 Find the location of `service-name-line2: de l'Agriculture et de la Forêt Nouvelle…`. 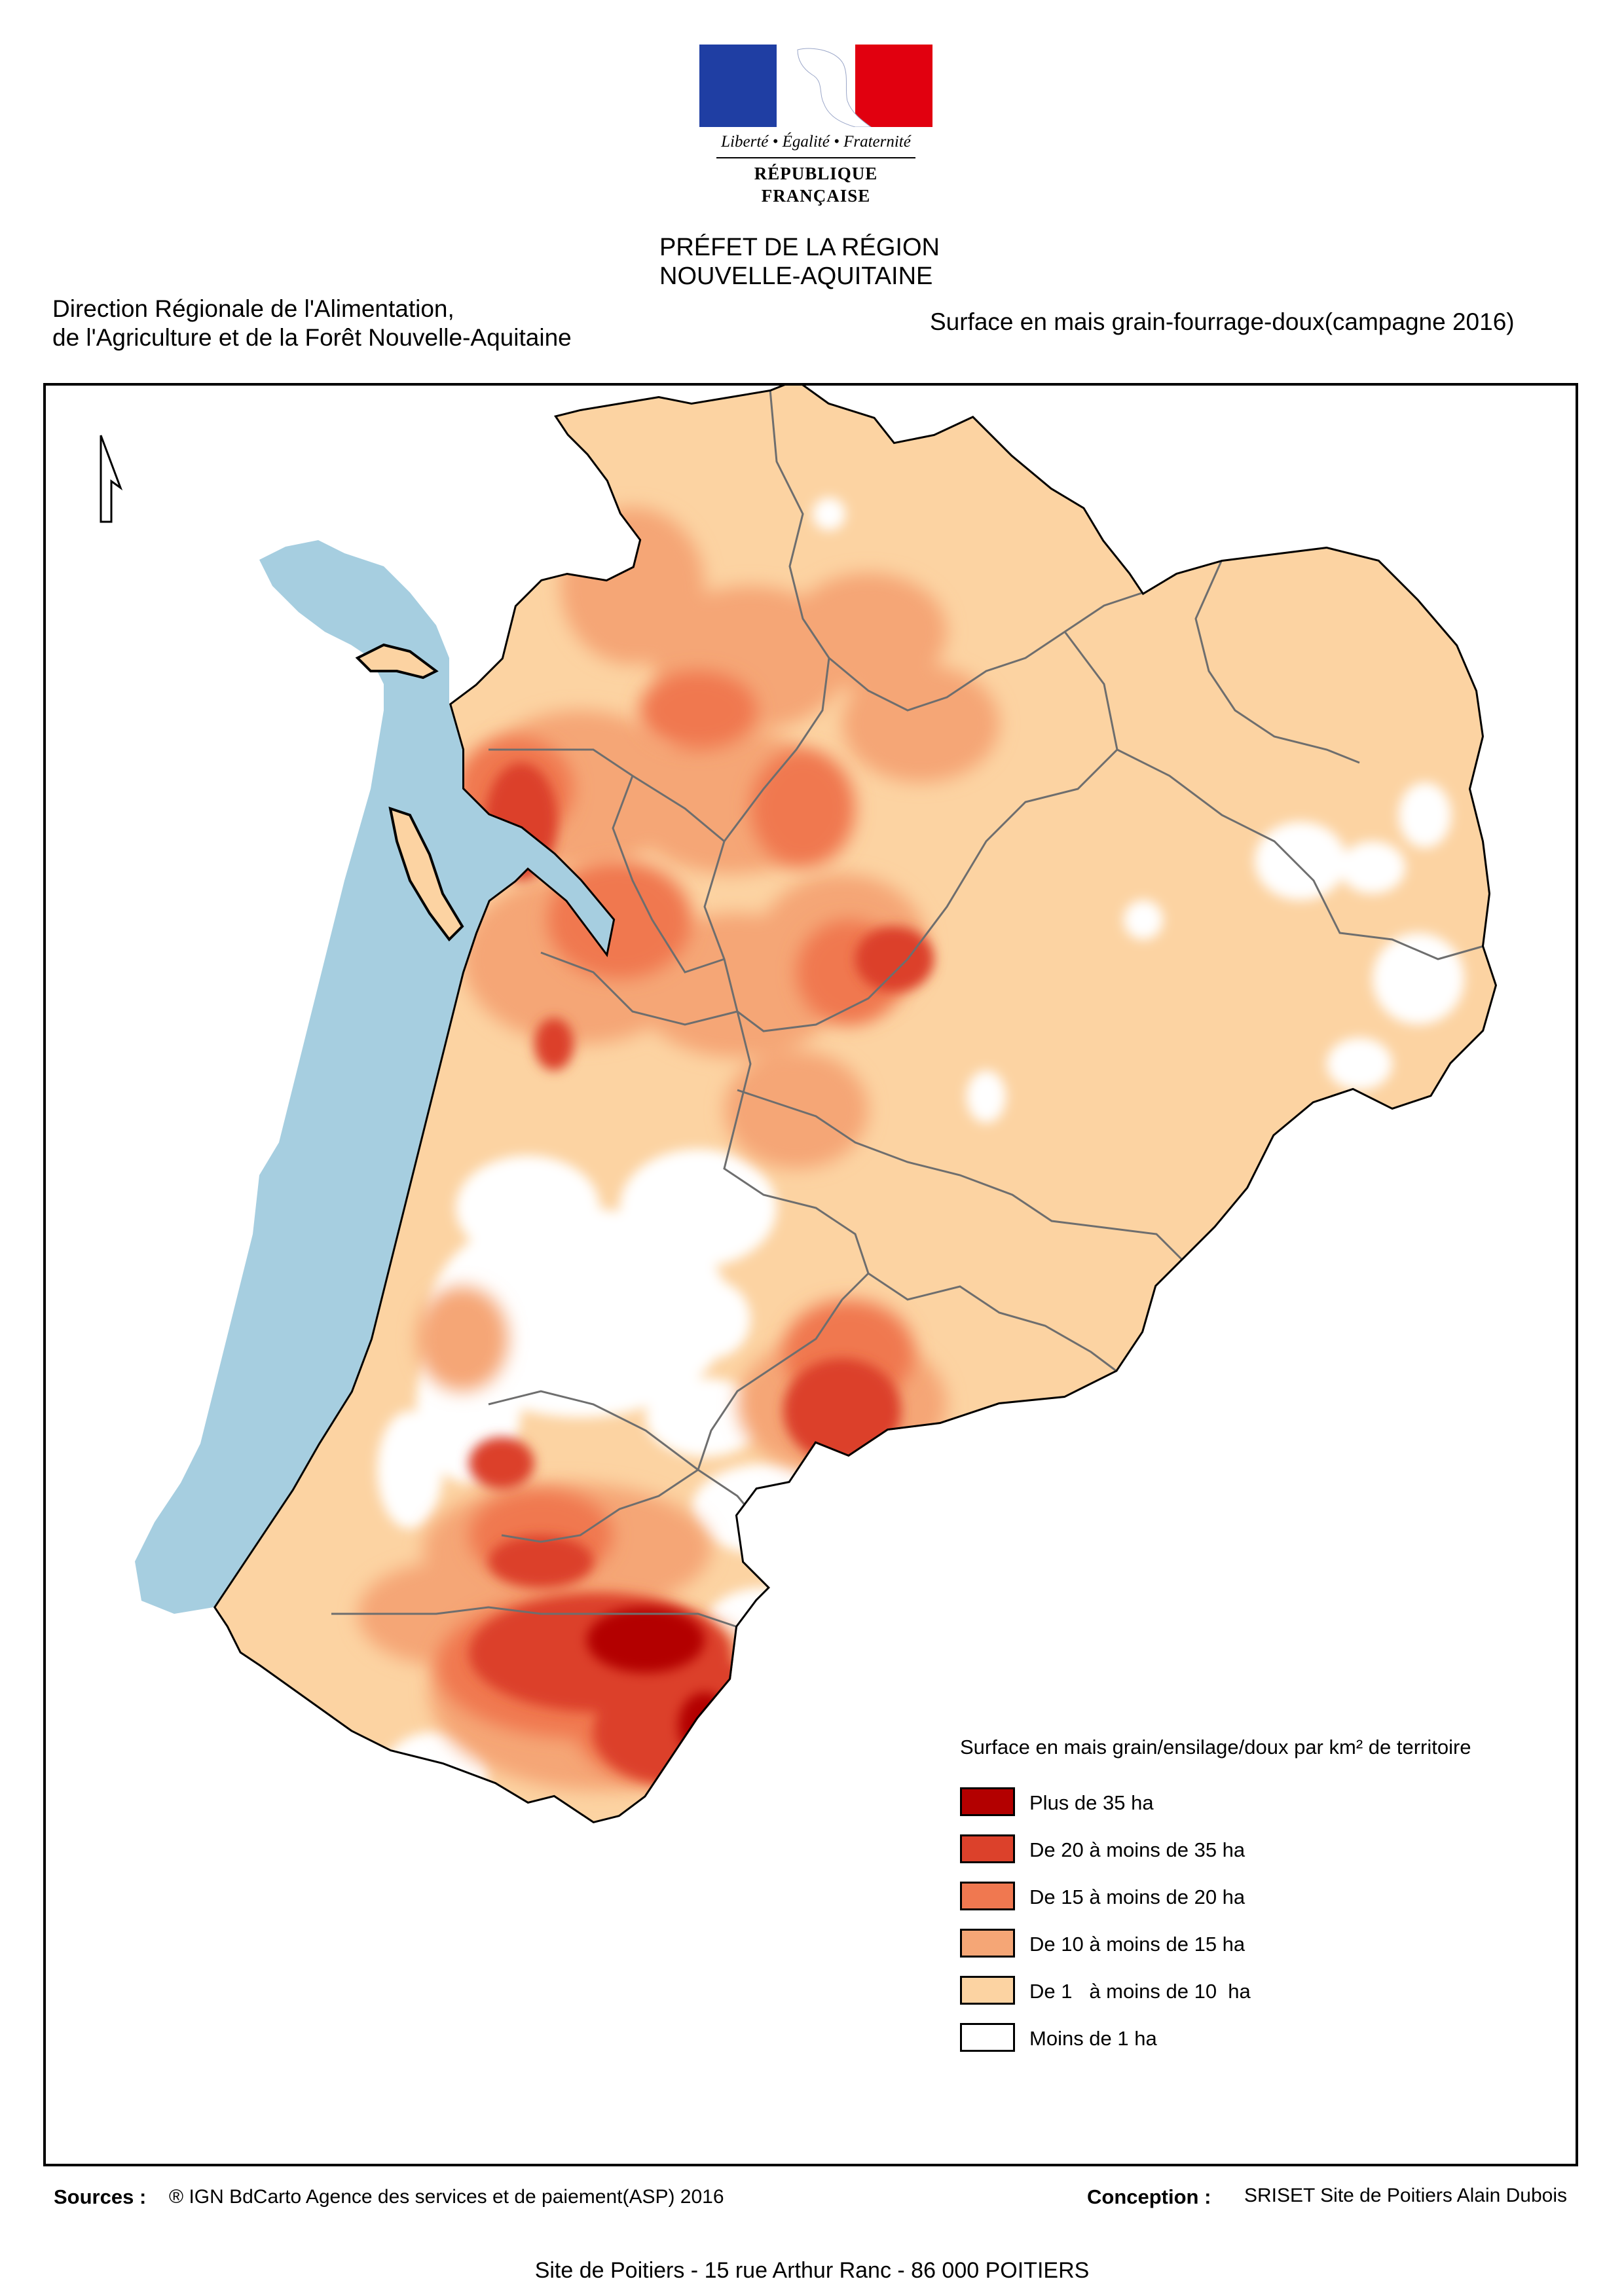

service-name-line2: de l'Agriculture et de la Forêt Nouvelle… is located at coordinates (312, 337).